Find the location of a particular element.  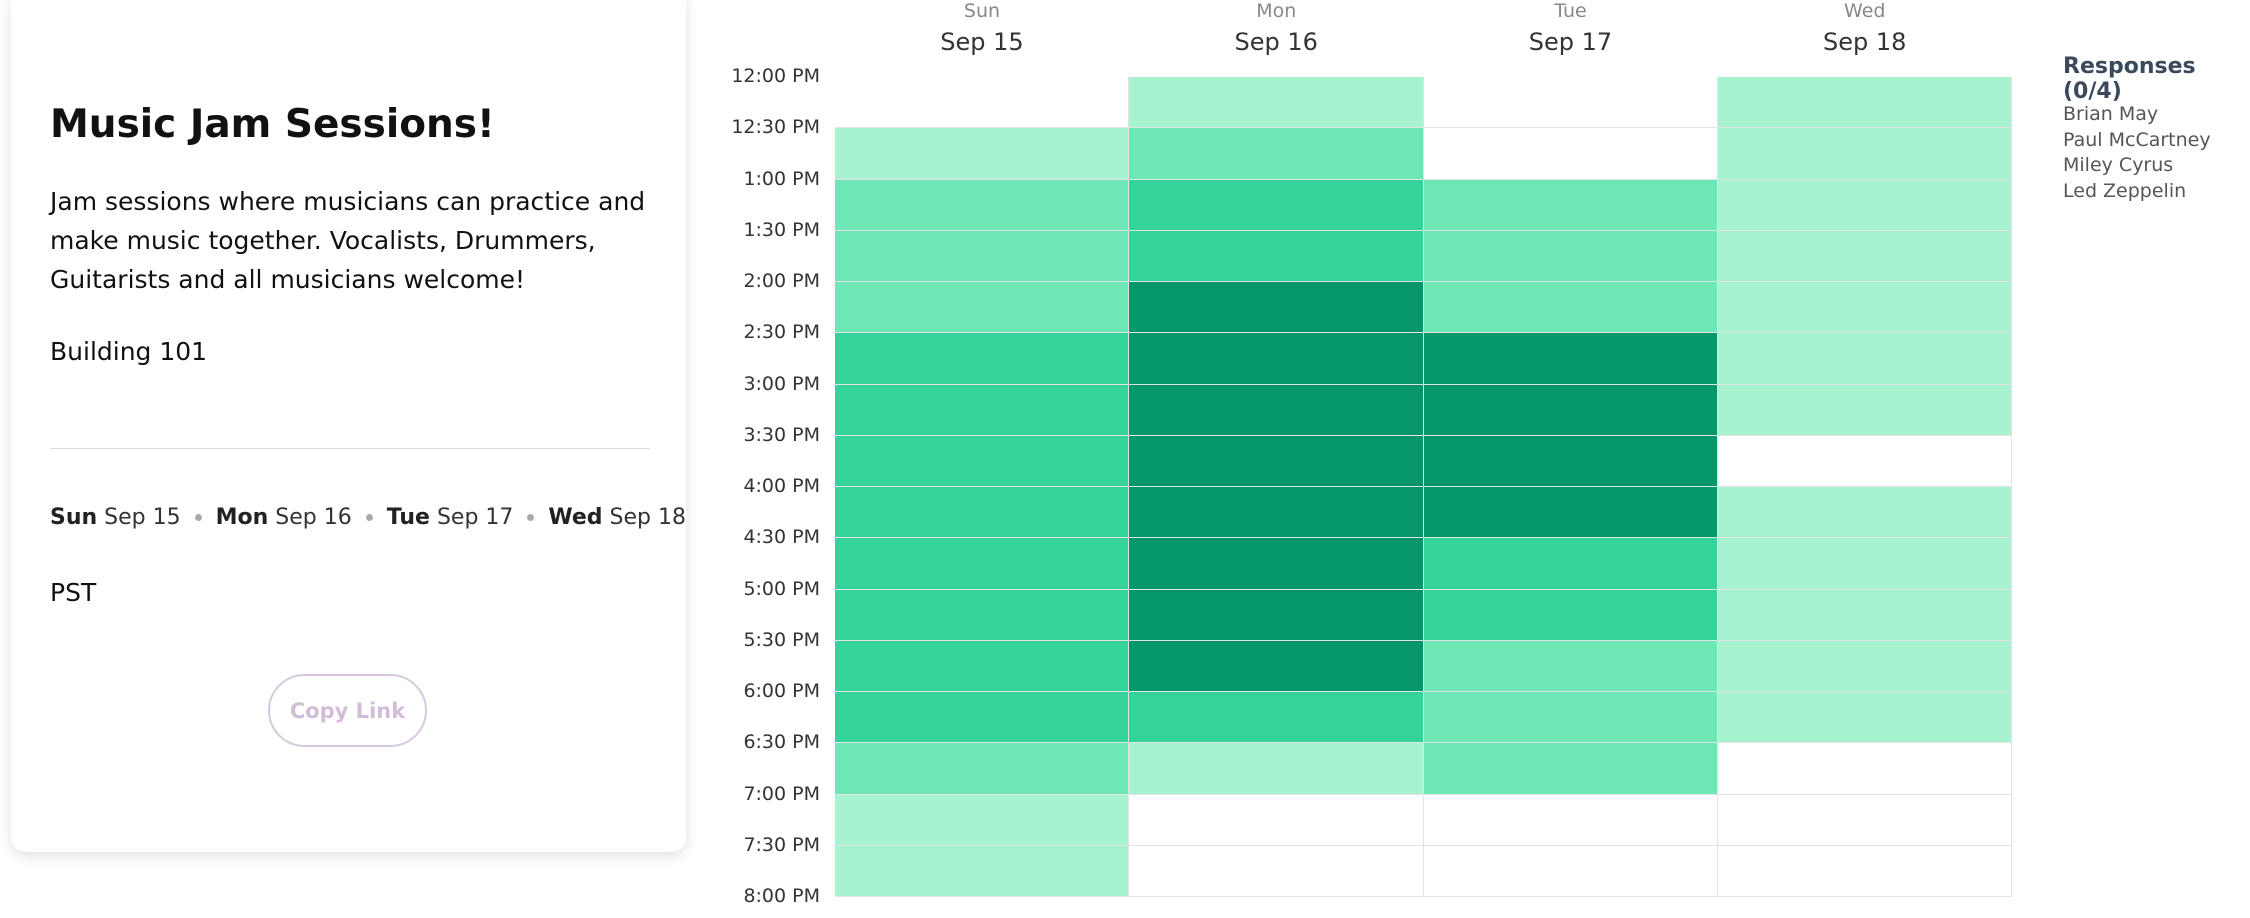

day-name: Mon is located at coordinates (1276, 11).